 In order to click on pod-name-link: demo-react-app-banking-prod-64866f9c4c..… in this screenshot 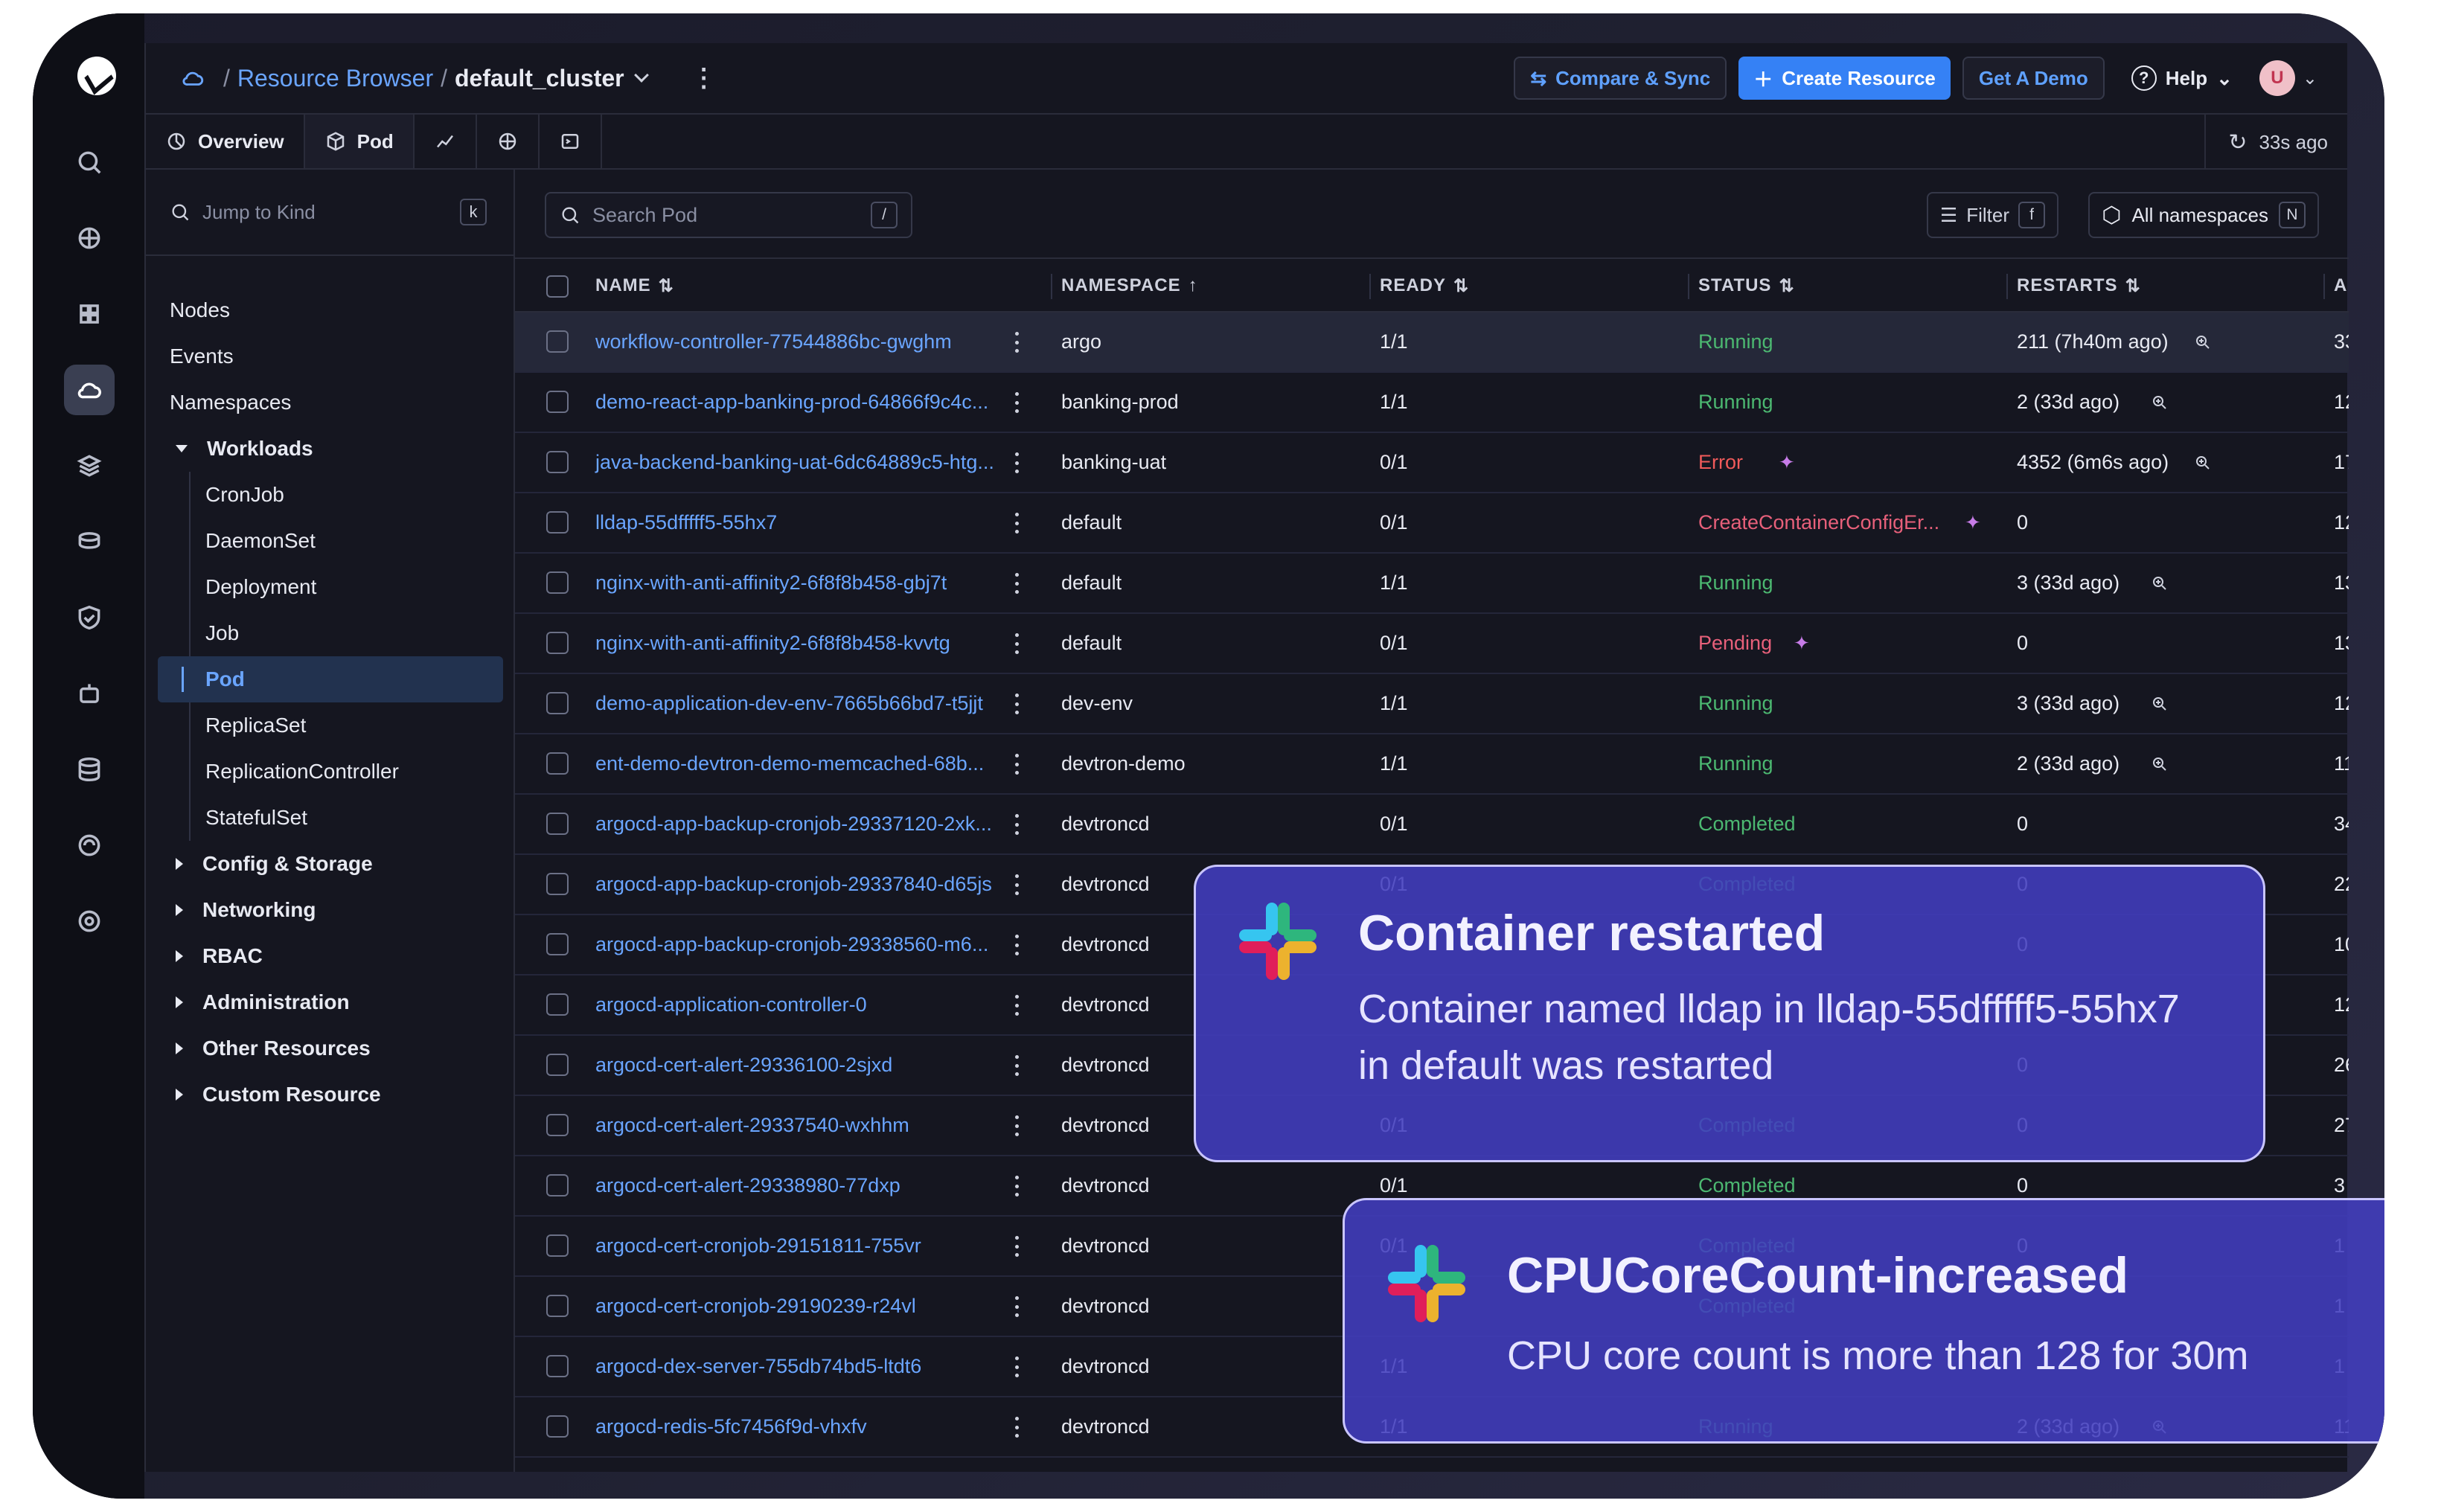, I will do `click(792, 402)`.